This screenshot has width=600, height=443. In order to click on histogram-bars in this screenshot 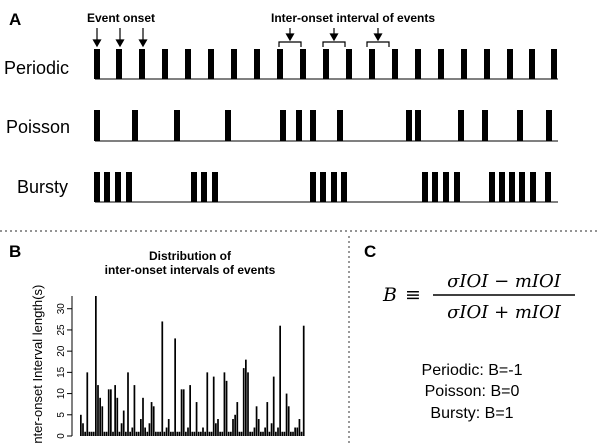, I will do `click(192, 366)`.